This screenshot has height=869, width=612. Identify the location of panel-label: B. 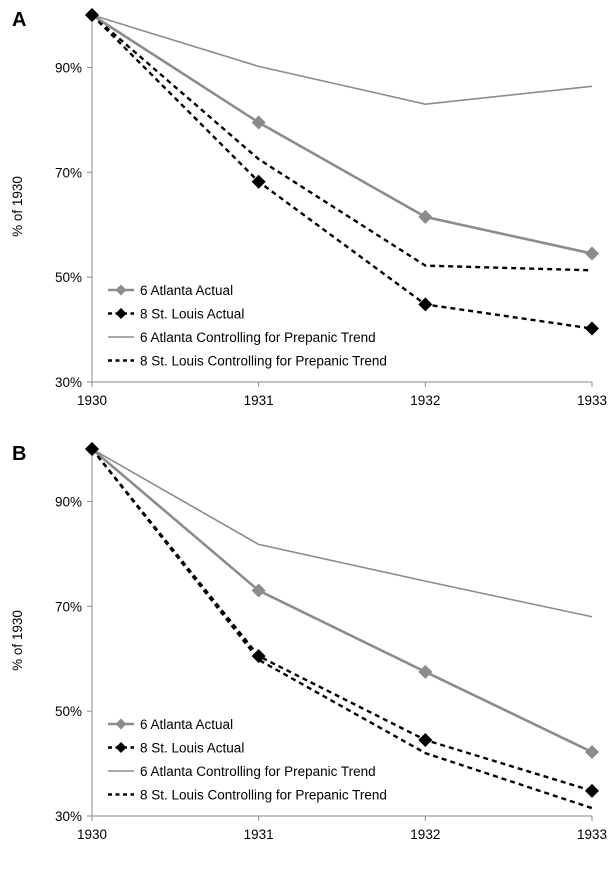
(19, 454).